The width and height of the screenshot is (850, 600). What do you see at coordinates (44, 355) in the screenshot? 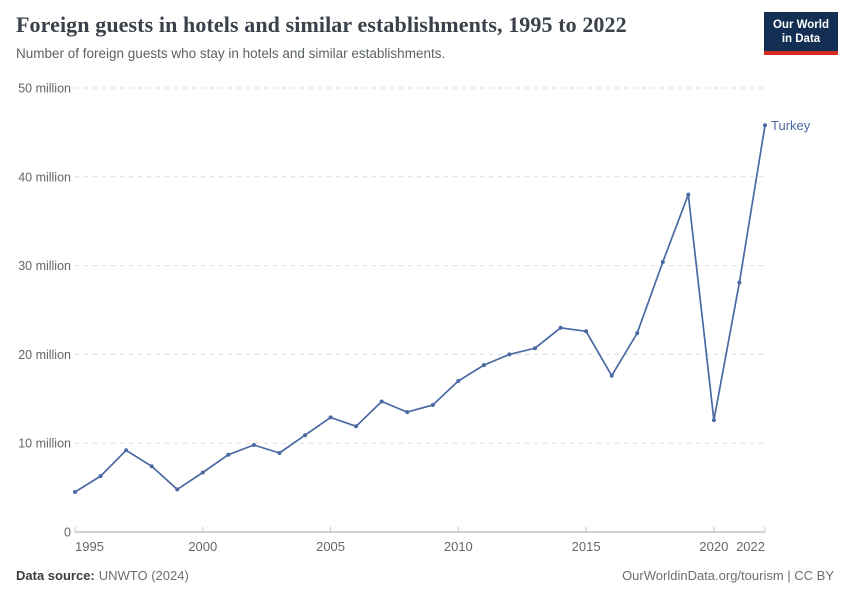
I see `y-tick-label: 20 million` at bounding box center [44, 355].